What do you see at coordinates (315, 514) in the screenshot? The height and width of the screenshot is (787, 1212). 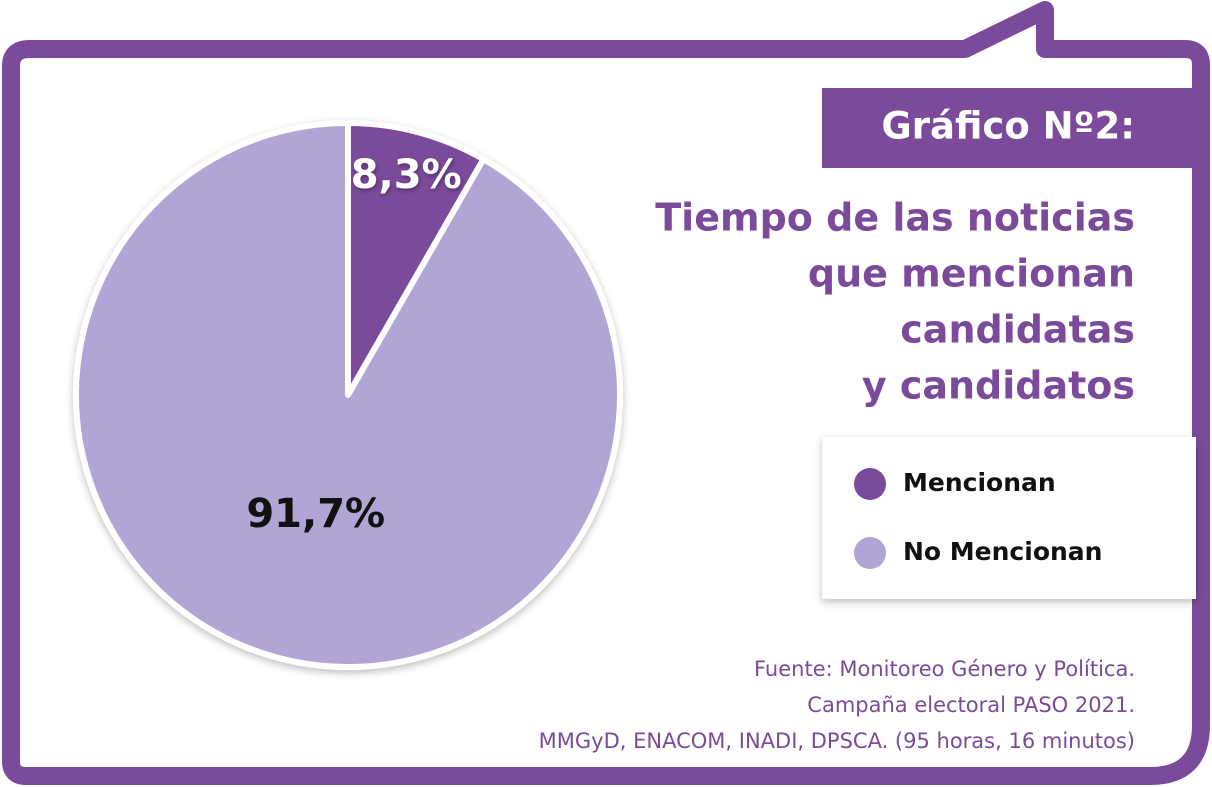 I see `data-label: 91,7%` at bounding box center [315, 514].